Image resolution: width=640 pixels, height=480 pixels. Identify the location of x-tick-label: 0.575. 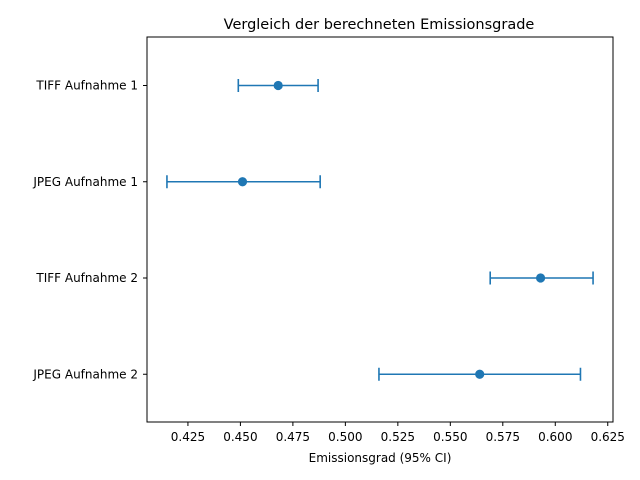
(503, 437).